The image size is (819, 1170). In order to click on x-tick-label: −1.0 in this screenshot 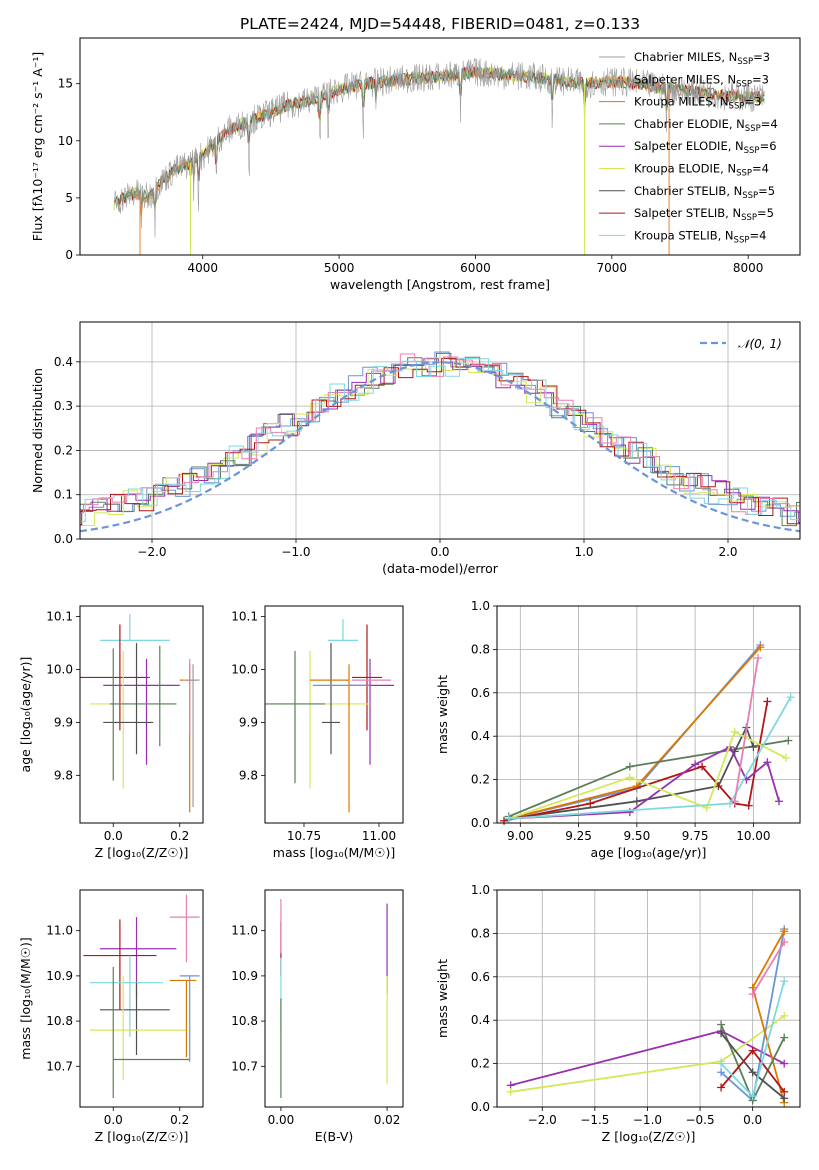, I will do `click(647, 1120)`.